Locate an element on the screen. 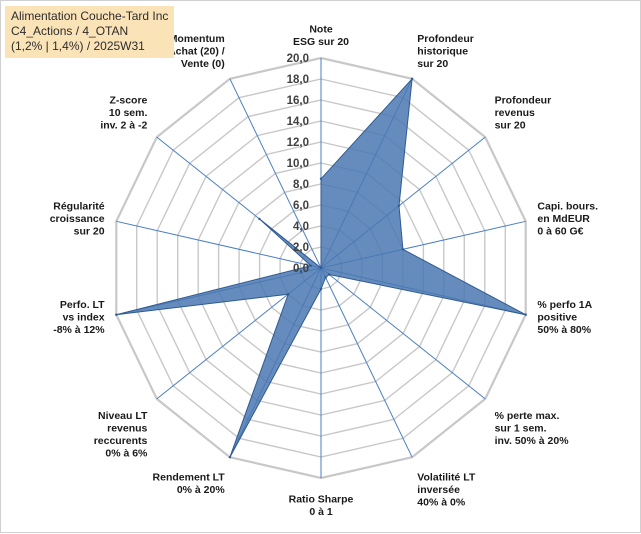 The height and width of the screenshot is (534, 641). axis-category-label: Régularité is located at coordinates (79, 206).